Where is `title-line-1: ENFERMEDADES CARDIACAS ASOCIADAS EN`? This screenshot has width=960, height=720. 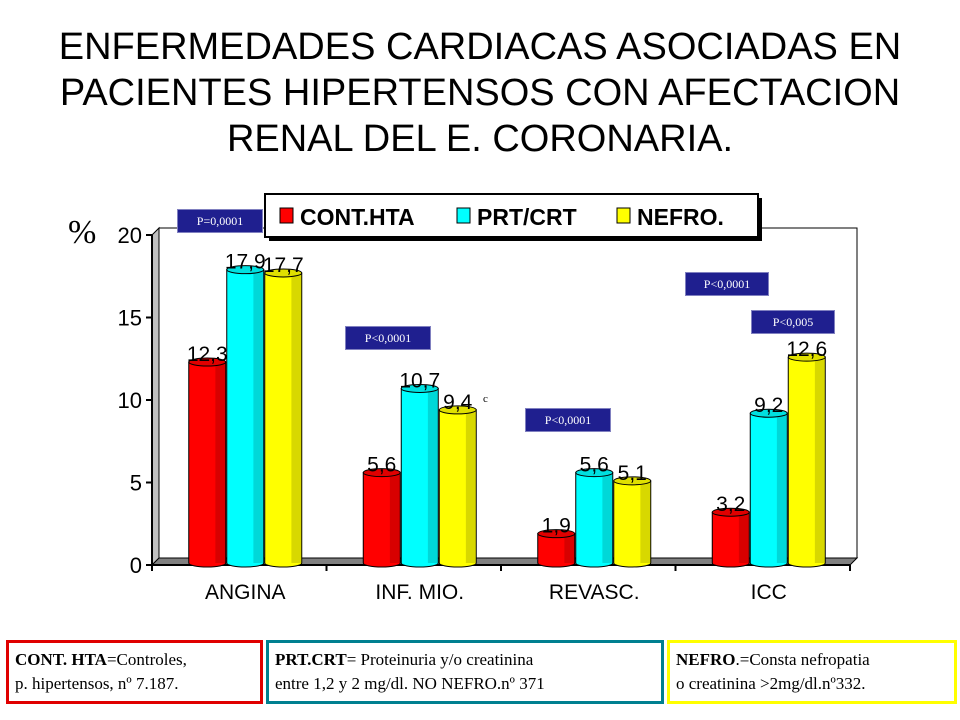 title-line-1: ENFERMEDADES CARDIACAS ASOCIADAS EN is located at coordinates (480, 47).